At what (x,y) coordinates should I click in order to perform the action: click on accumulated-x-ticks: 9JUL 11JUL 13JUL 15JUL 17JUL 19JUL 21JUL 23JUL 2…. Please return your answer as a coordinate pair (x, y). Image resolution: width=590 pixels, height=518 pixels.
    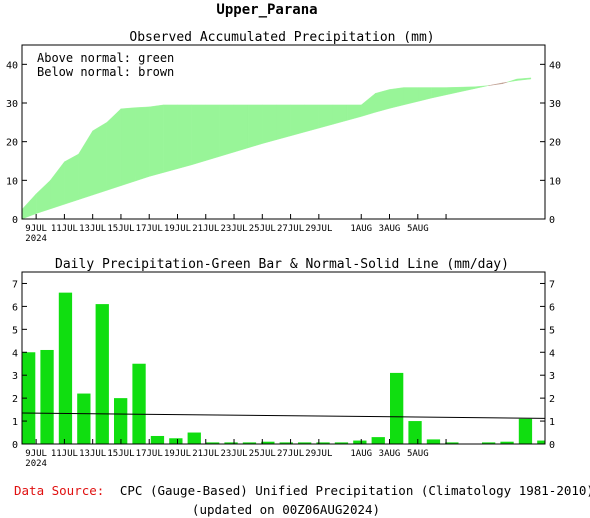
    Looking at the image, I should click on (236, 229).